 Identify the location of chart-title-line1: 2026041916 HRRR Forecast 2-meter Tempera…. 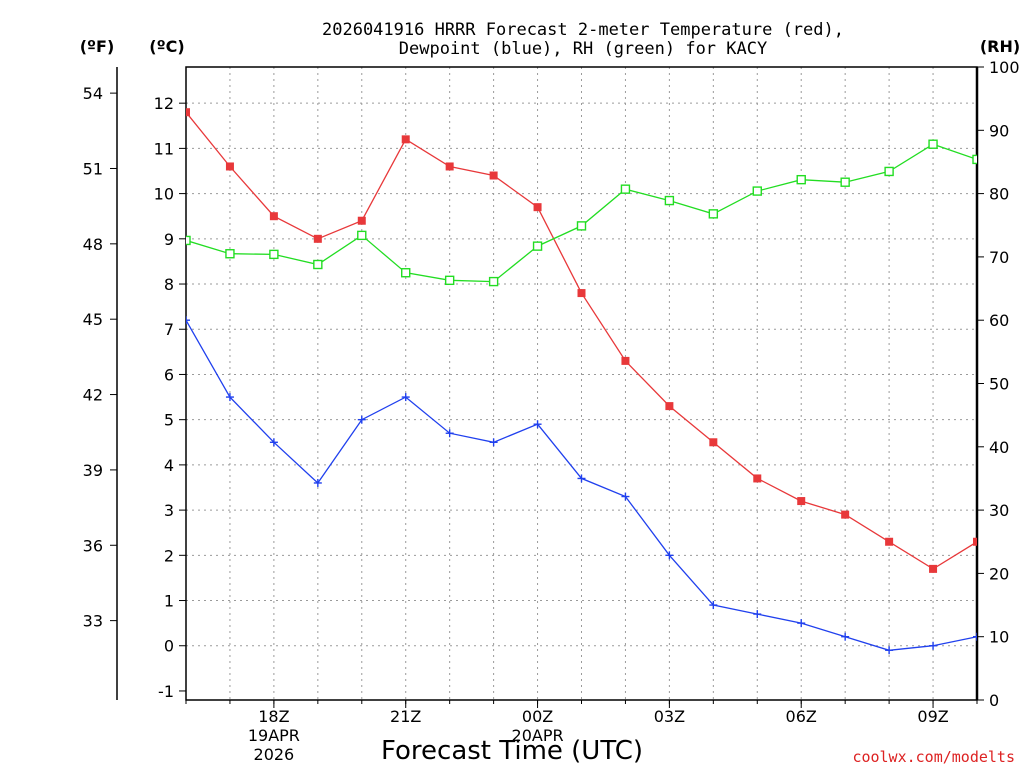
(583, 30).